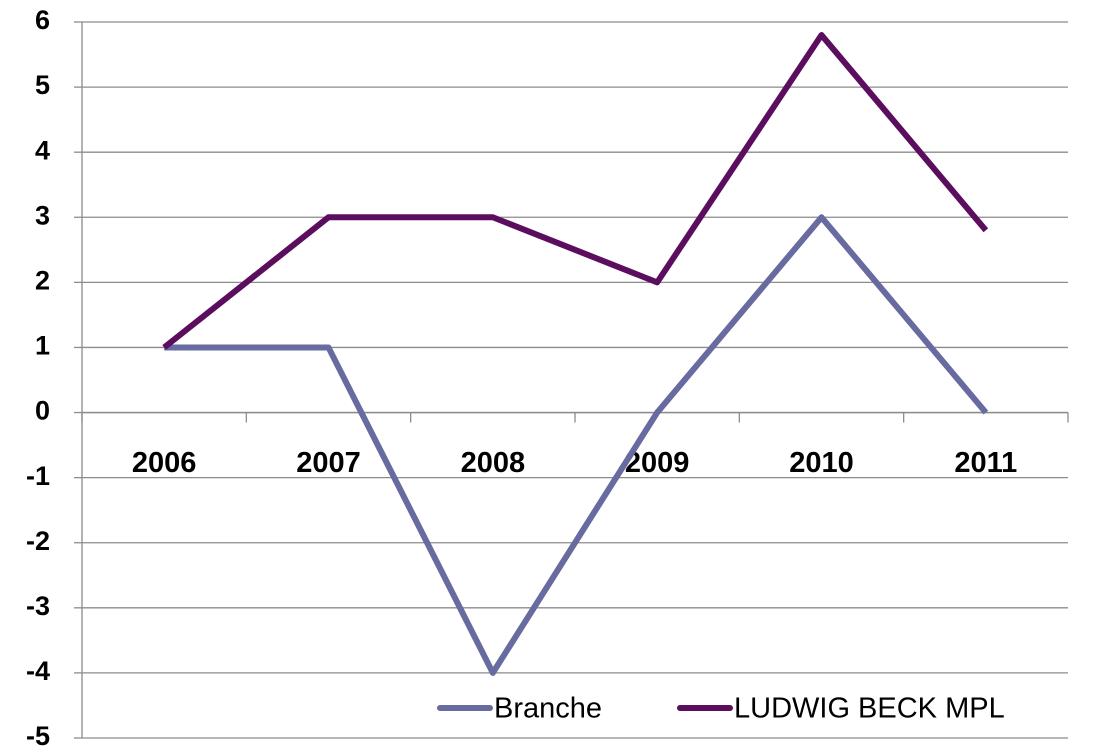 This screenshot has height=754, width=1108. Describe the element at coordinates (42, 346) in the screenshot. I see `y-tick-label: 1` at that location.